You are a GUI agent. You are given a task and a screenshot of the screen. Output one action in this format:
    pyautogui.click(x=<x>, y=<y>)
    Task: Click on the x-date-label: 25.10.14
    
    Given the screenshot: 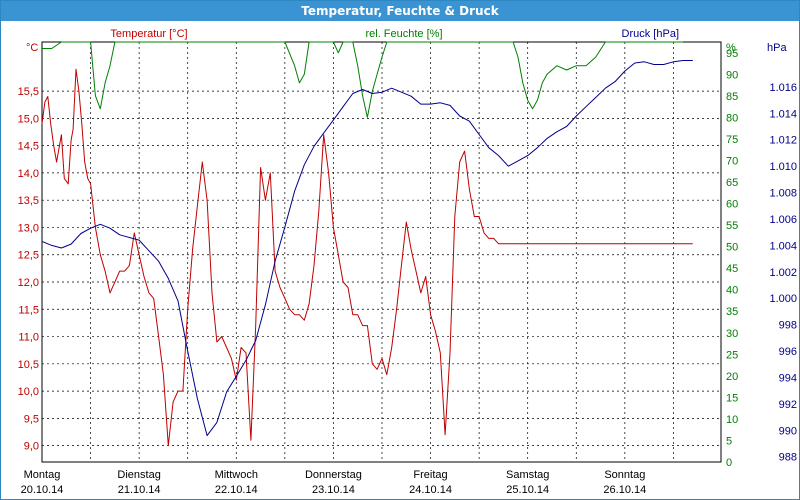 What is the action you would take?
    pyautogui.click(x=527, y=490)
    